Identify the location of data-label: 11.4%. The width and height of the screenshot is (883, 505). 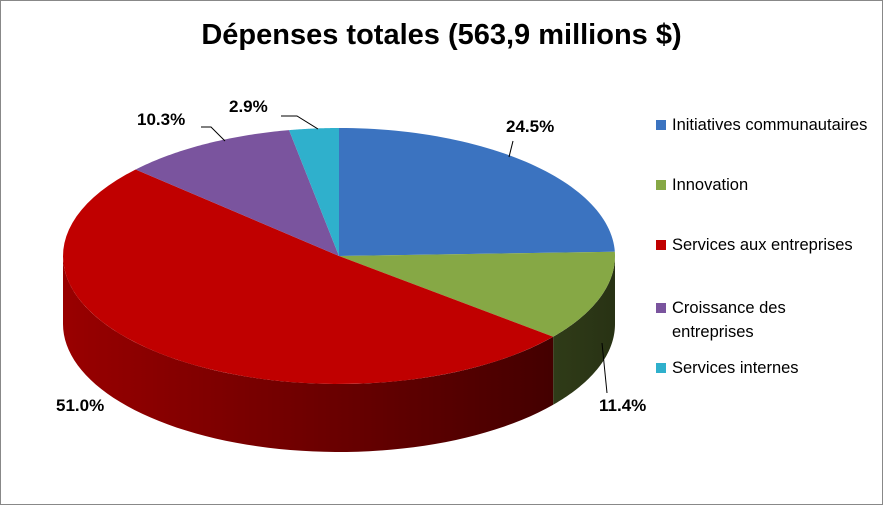
(622, 405).